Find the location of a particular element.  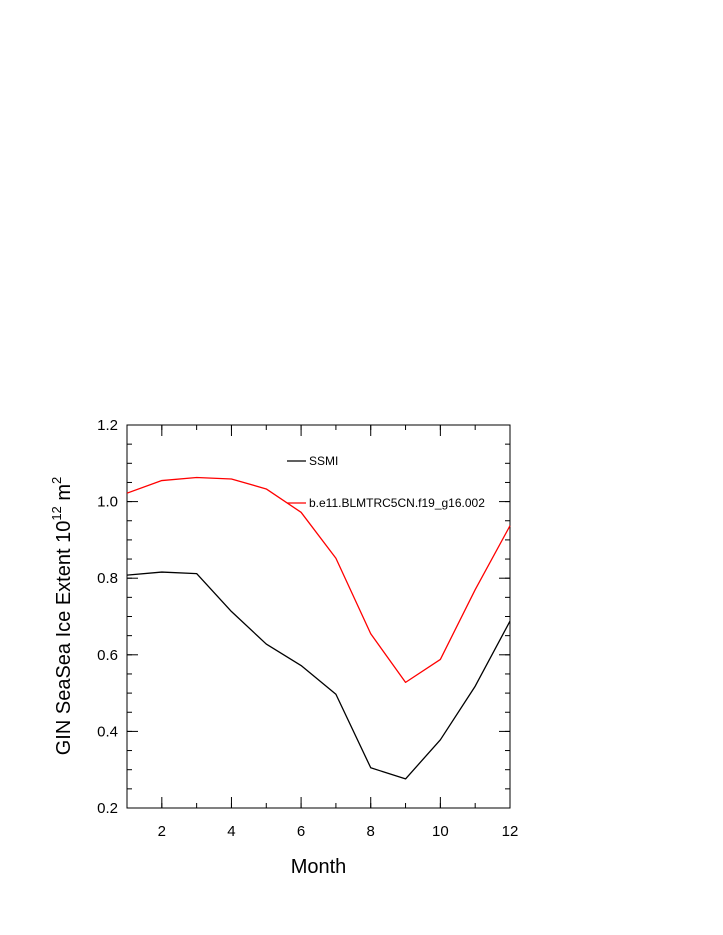

y-tick-label: 0.6 is located at coordinates (107, 655).